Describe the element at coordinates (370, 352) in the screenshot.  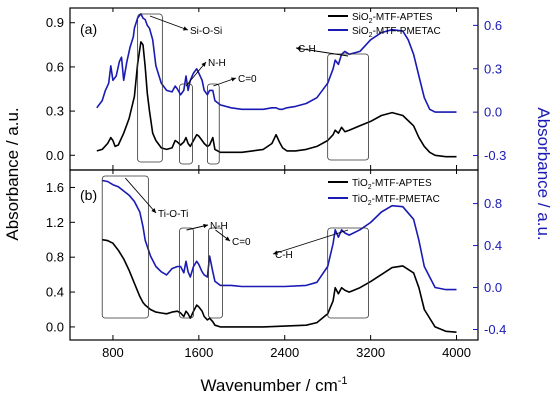
I see `x-tick-label-3: 3200` at that location.